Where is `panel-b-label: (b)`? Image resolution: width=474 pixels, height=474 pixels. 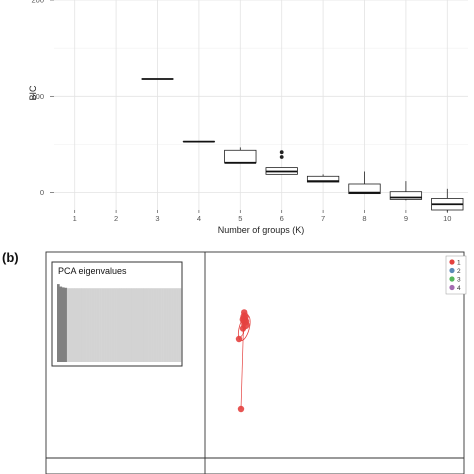 panel-b-label: (b) is located at coordinates (10, 257).